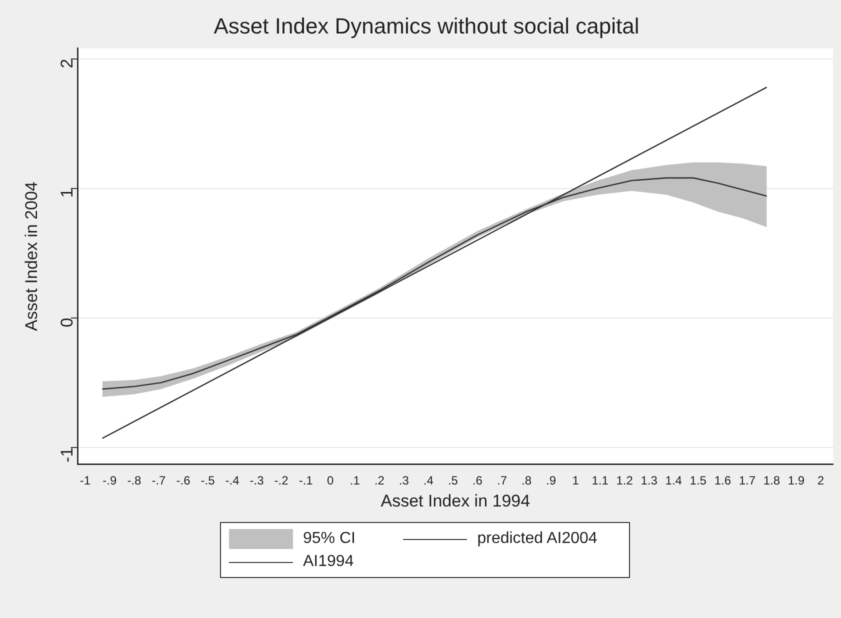 The height and width of the screenshot is (618, 841). I want to click on x-tick-label: .5, so click(453, 481).